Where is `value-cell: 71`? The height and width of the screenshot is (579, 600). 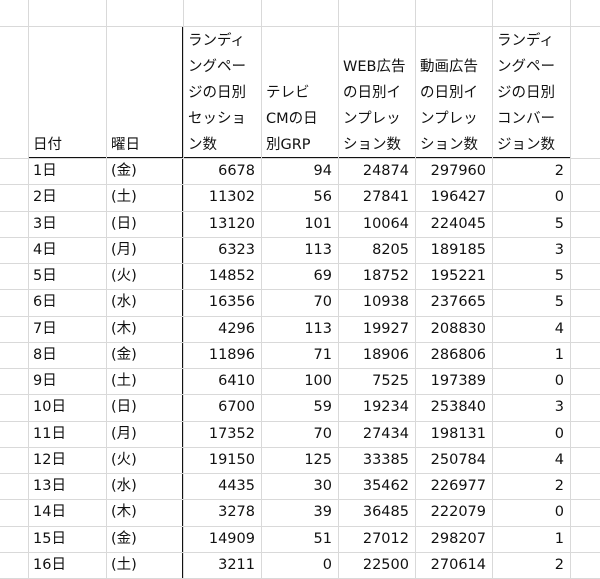 value-cell: 71 is located at coordinates (322, 355).